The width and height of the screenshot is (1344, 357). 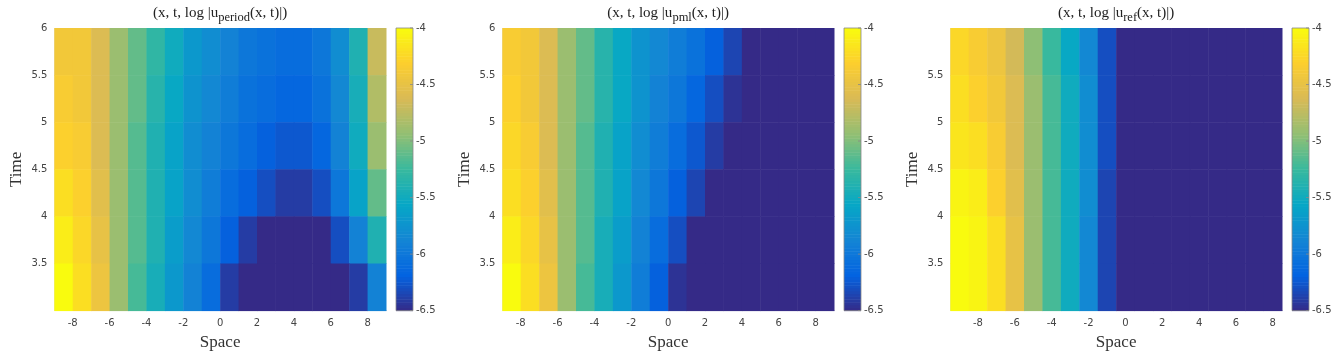 I want to click on chart-title: (x, t, log |u$_{pml}$(x, t)|), so click(x=668, y=14).